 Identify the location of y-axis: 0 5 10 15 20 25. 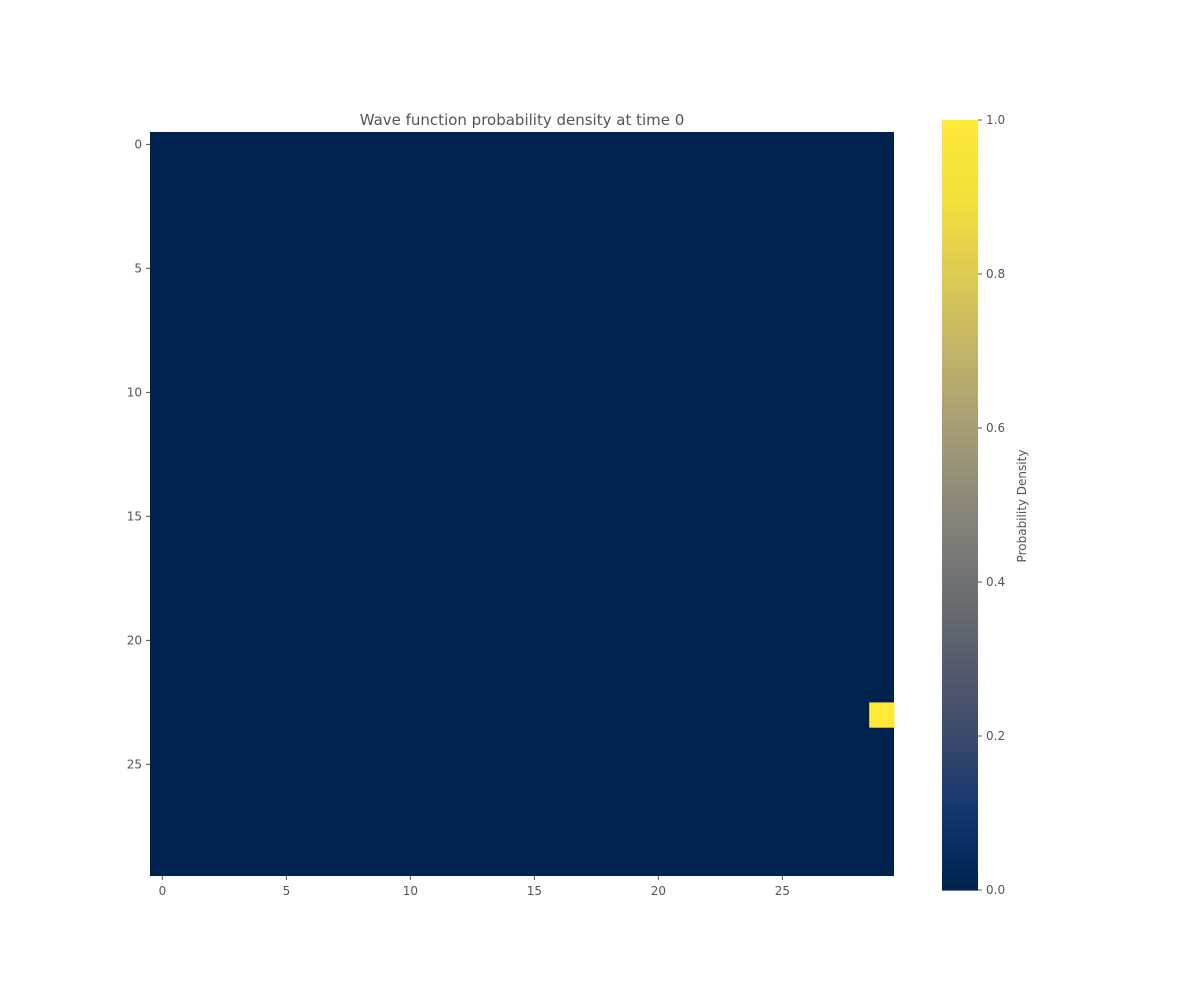
(138, 454).